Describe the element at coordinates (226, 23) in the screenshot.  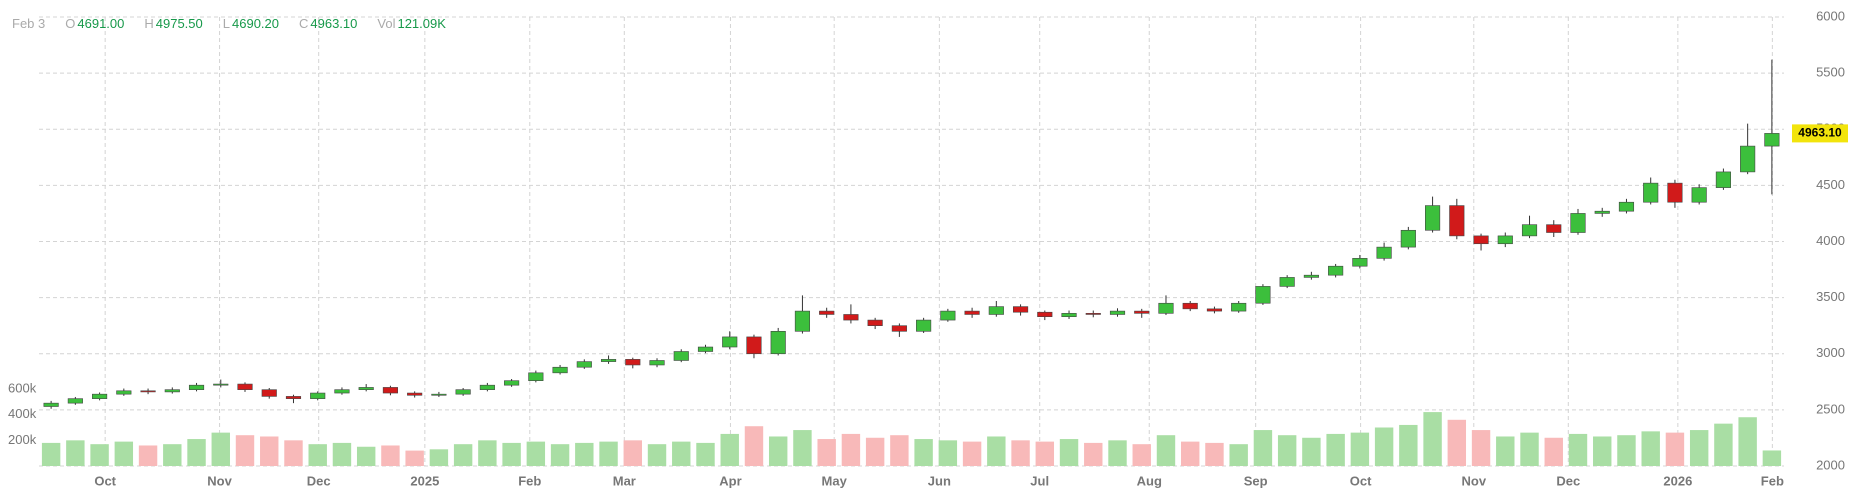
I see `header-label: L` at that location.